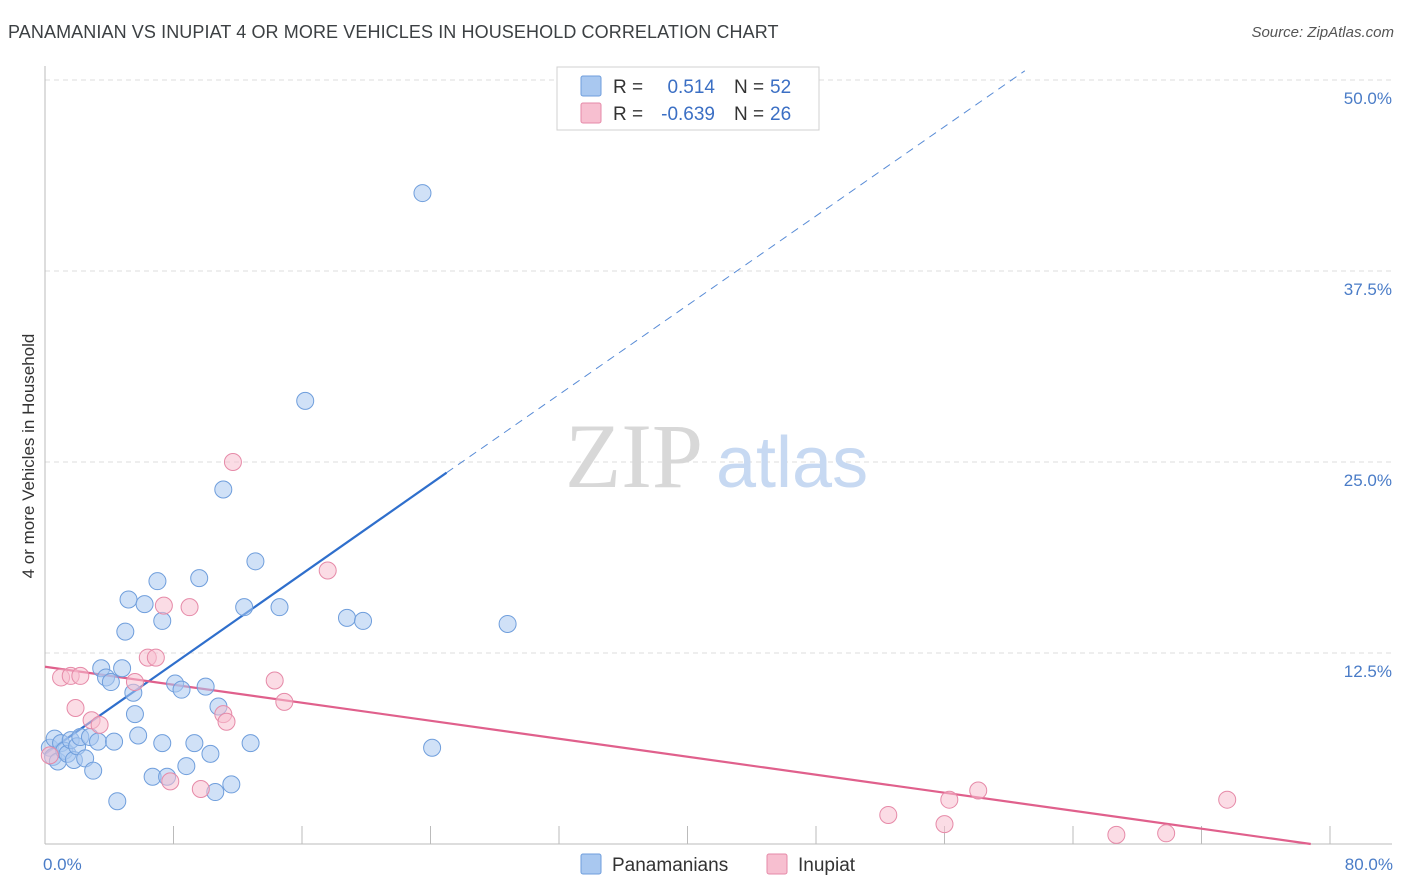 This screenshot has width=1406, height=892. What do you see at coordinates (687, 835) in the screenshot?
I see `x-ticks` at bounding box center [687, 835].